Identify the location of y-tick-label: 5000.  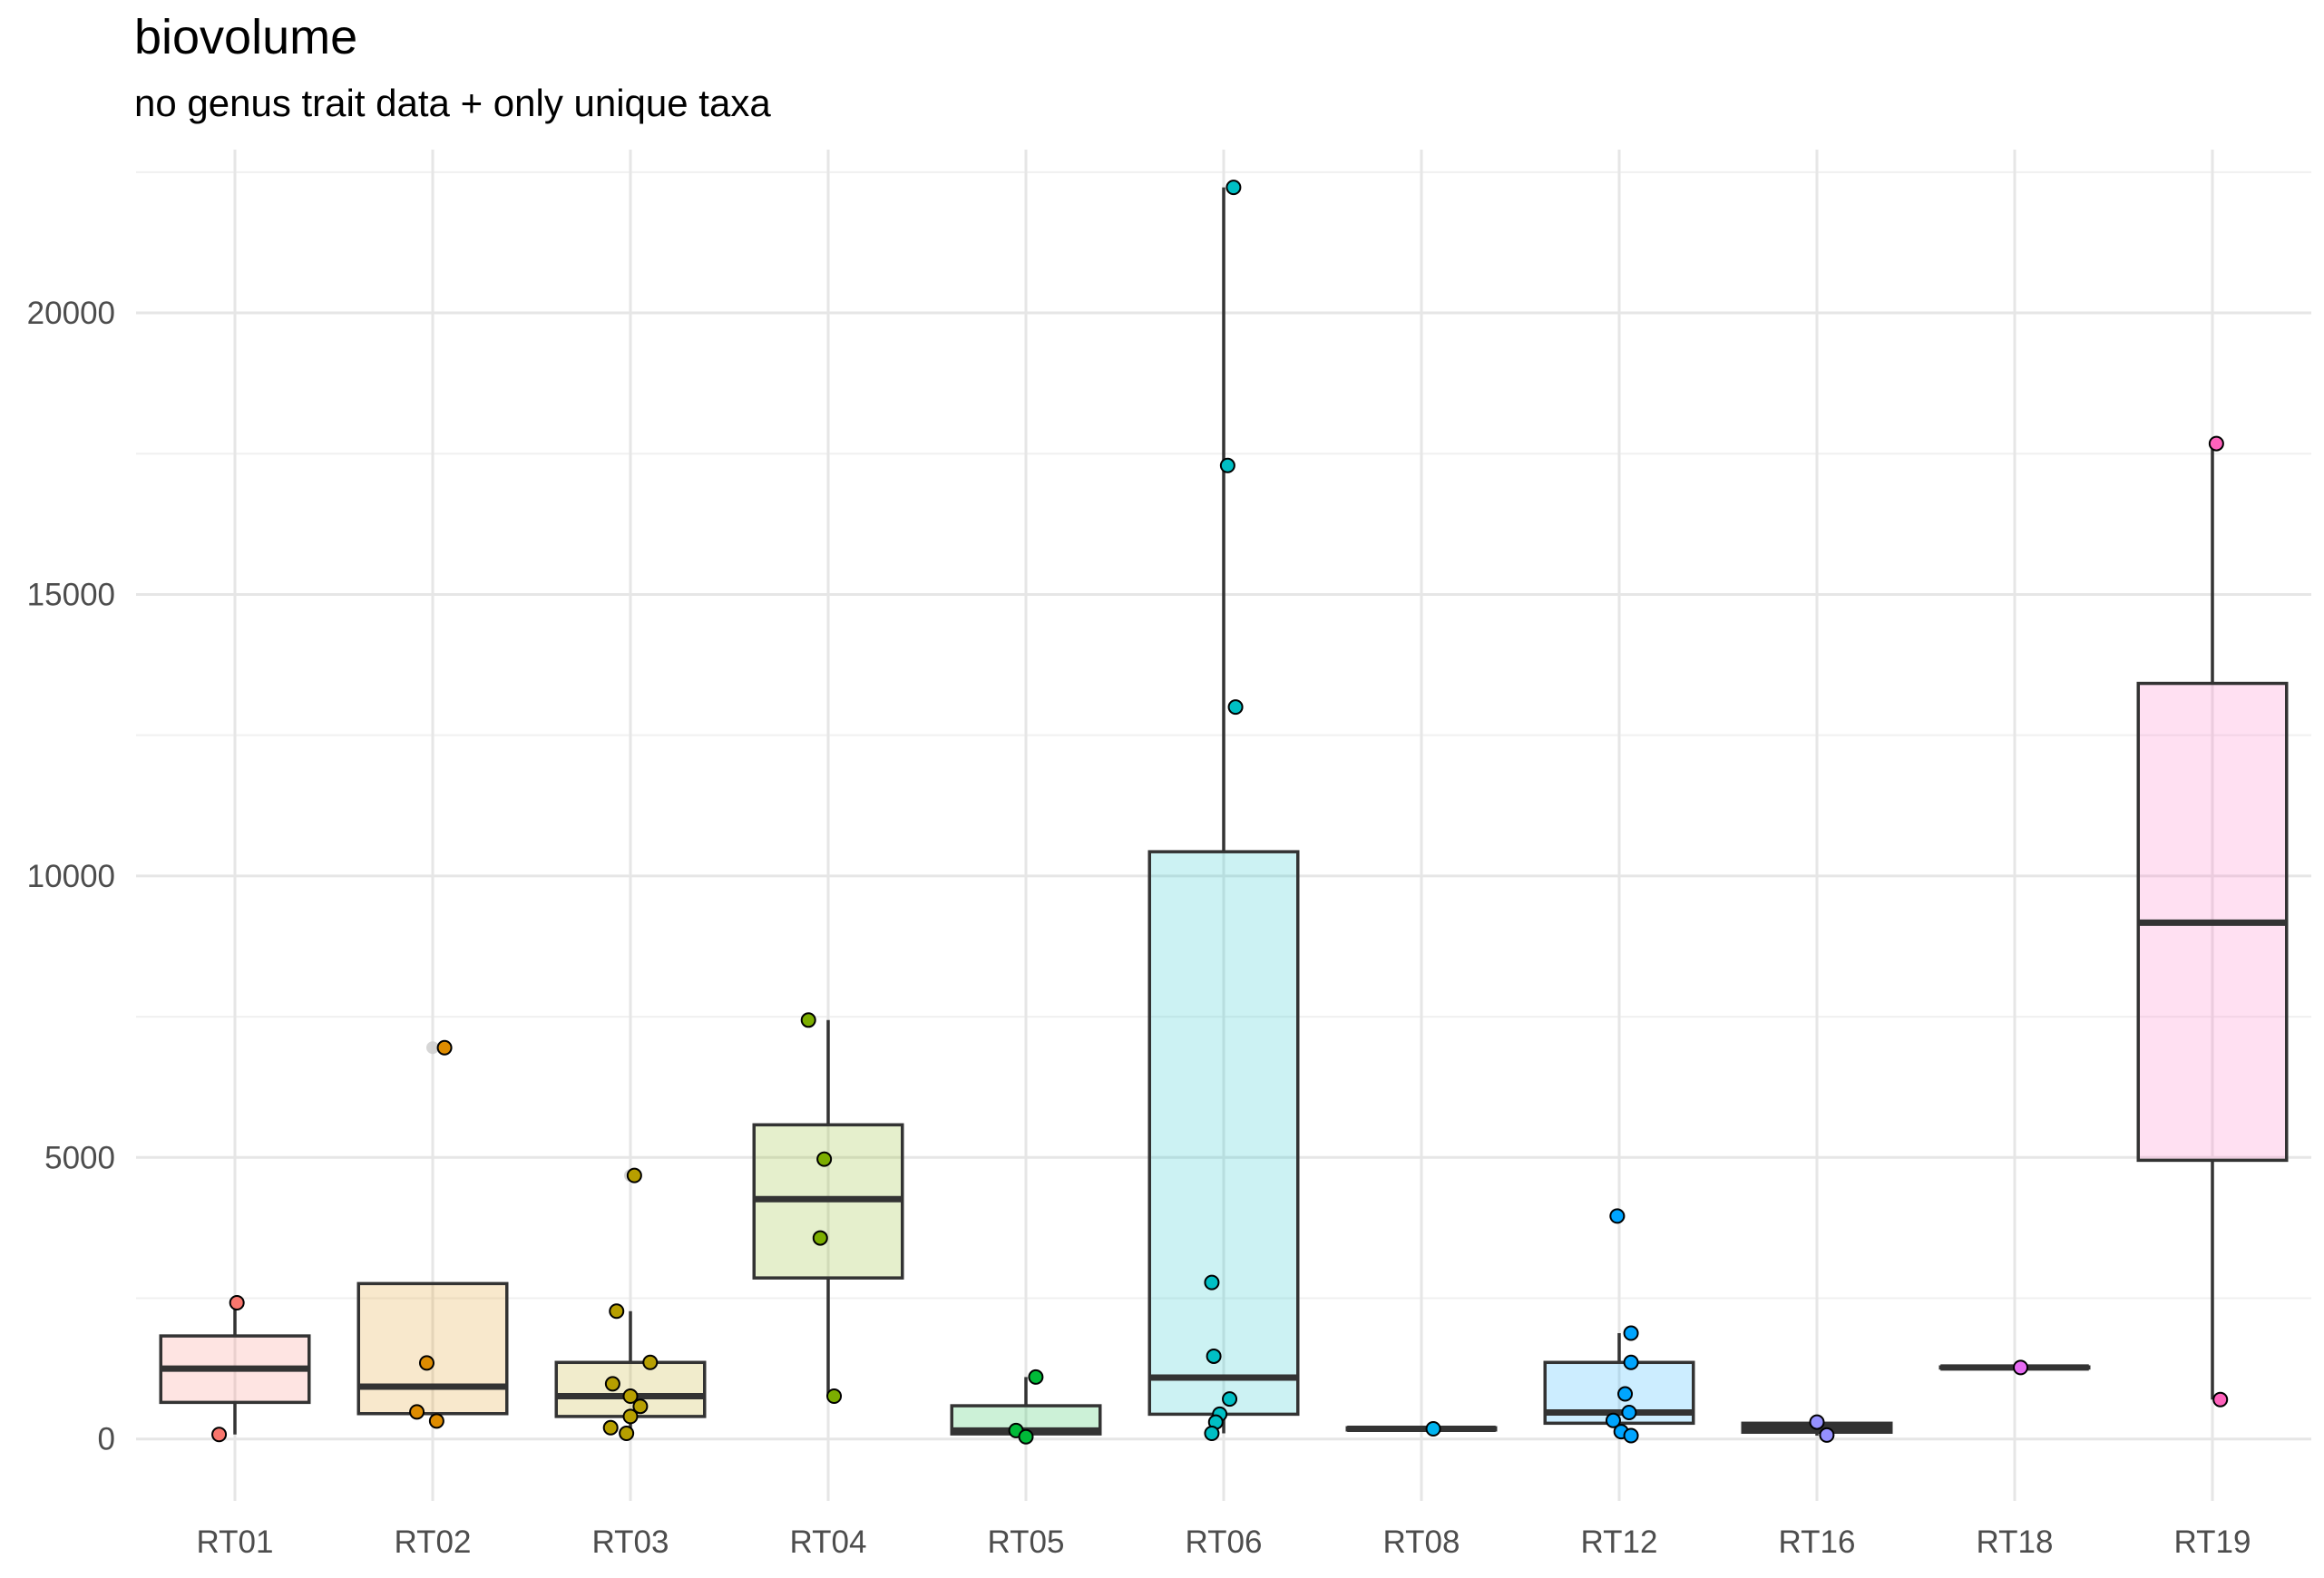
(79, 1158).